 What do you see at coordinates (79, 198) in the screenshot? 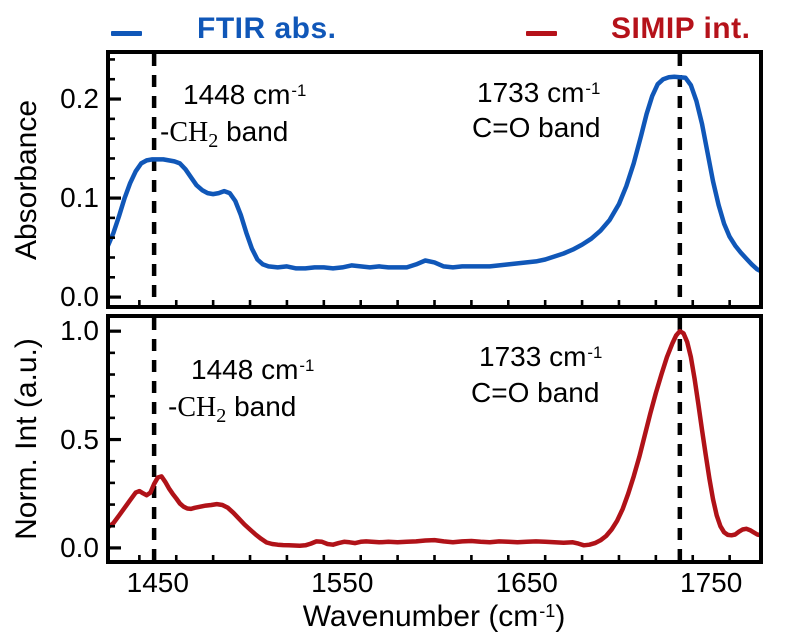
I see `y-tick-label: 0.1` at bounding box center [79, 198].